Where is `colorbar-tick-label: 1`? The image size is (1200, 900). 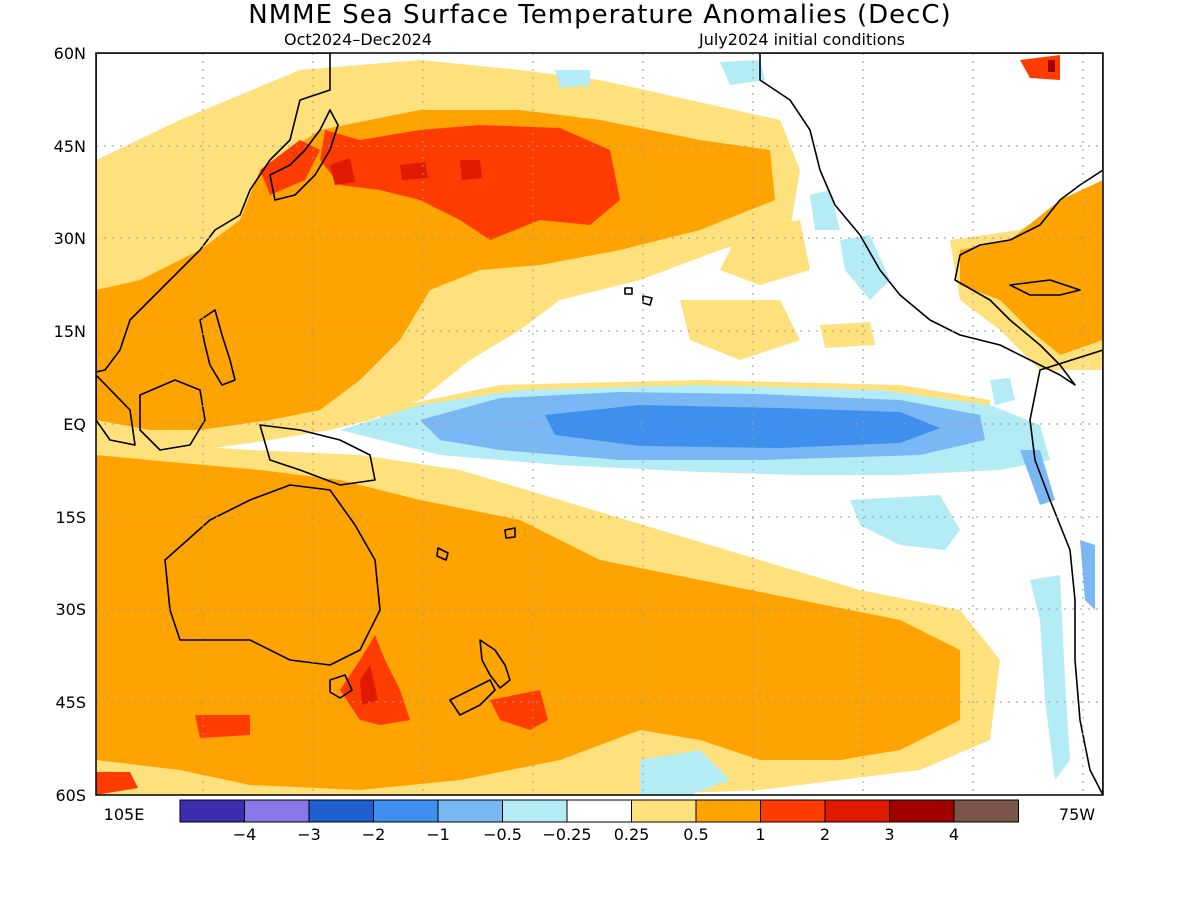 colorbar-tick-label: 1 is located at coordinates (760, 834).